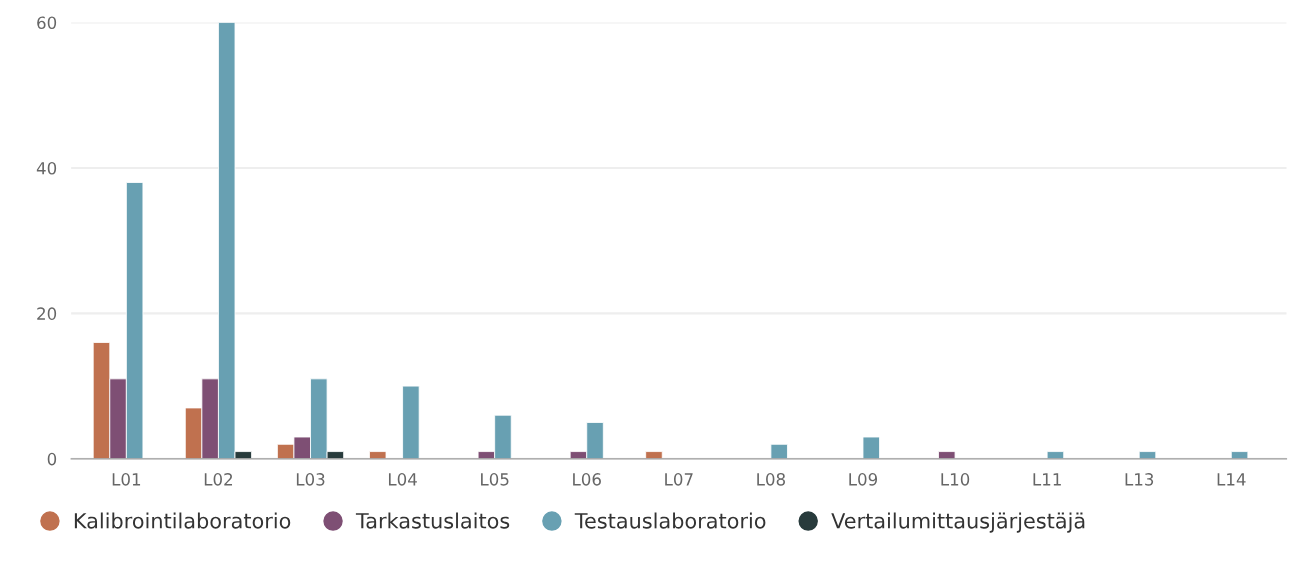 The width and height of the screenshot is (1293, 563). Describe the element at coordinates (46, 168) in the screenshot. I see `y-tick-label: 40` at that location.